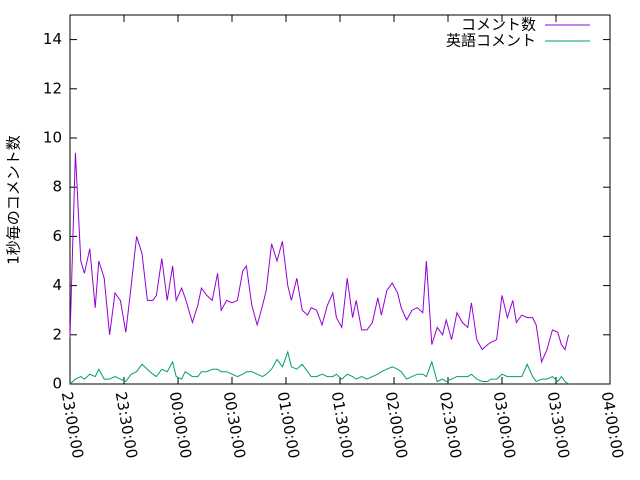  I want to click on legend-label: 英語コメント, so click(491, 41).